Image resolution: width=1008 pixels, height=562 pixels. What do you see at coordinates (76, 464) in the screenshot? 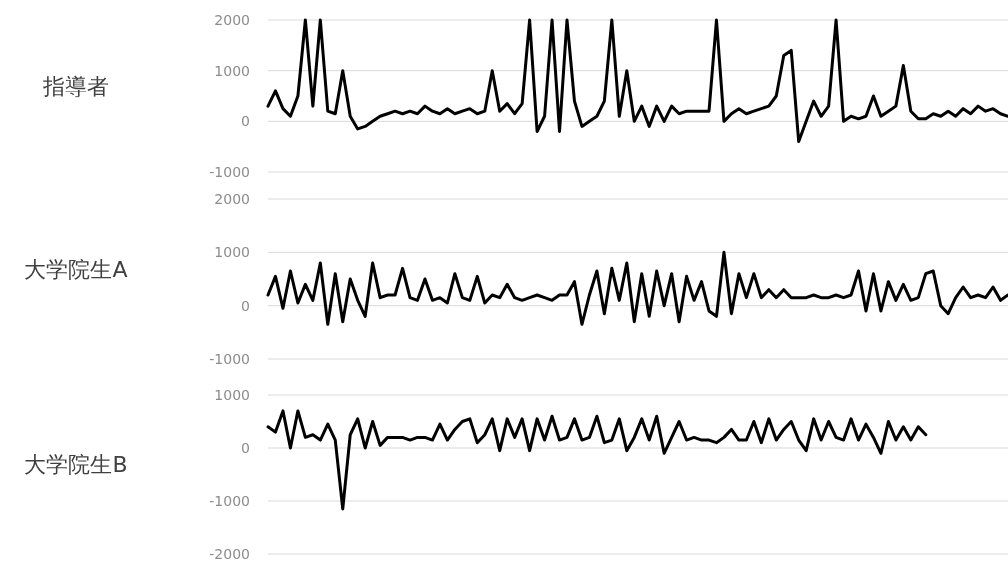
I see `y-axis-title: 大学院生B` at bounding box center [76, 464].